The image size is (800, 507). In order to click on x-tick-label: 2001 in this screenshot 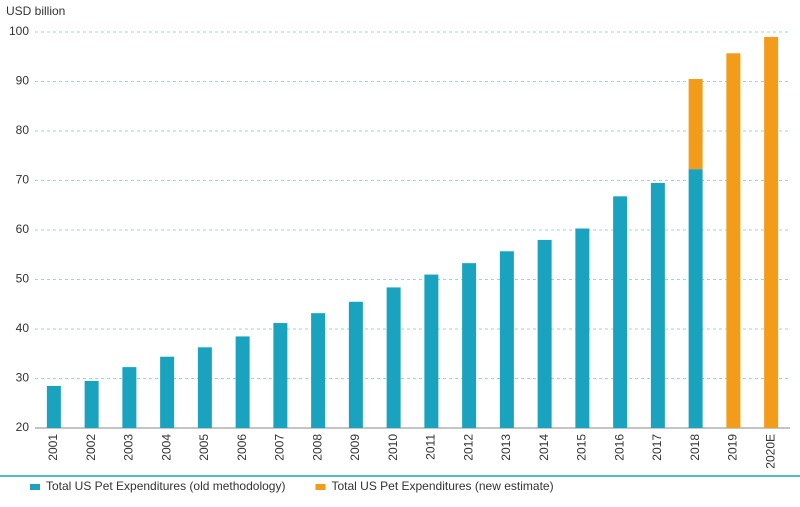, I will do `click(53, 447)`.